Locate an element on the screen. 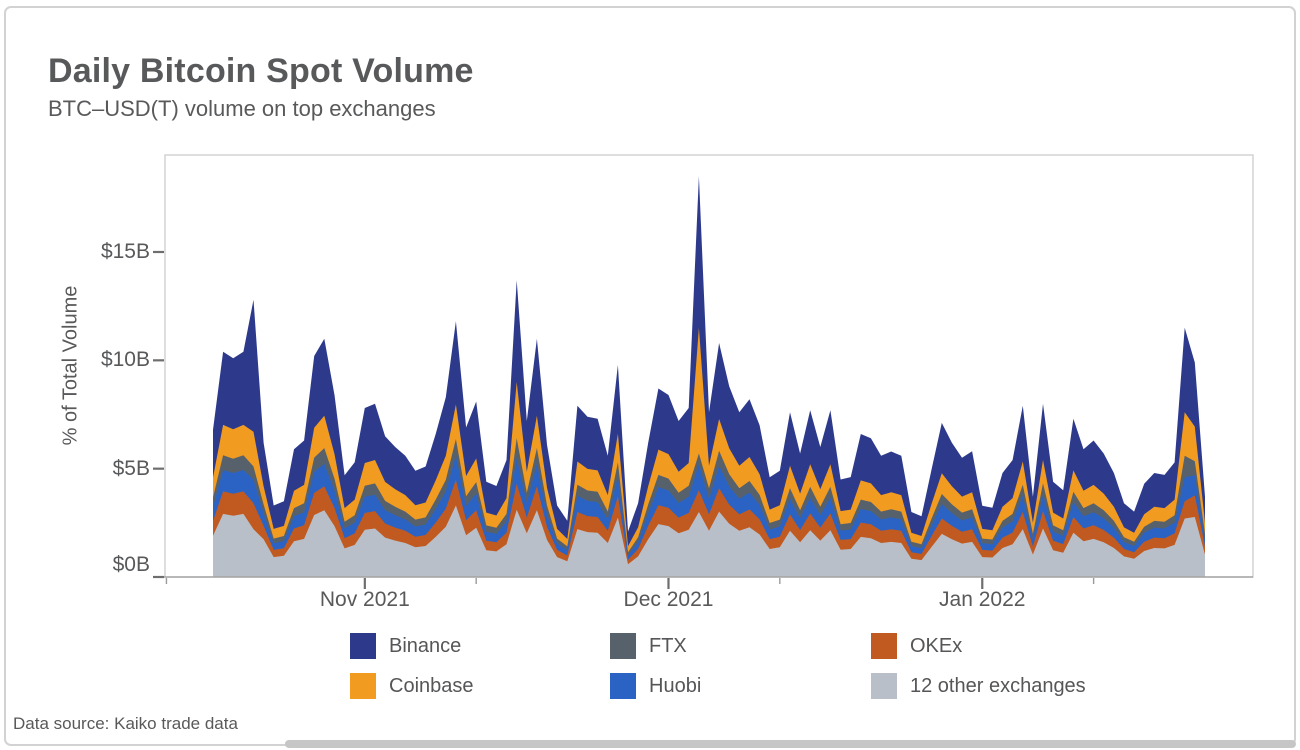 The width and height of the screenshot is (1300, 750). x-tick-label-dec2021: Dec 2021 is located at coordinates (668, 599).